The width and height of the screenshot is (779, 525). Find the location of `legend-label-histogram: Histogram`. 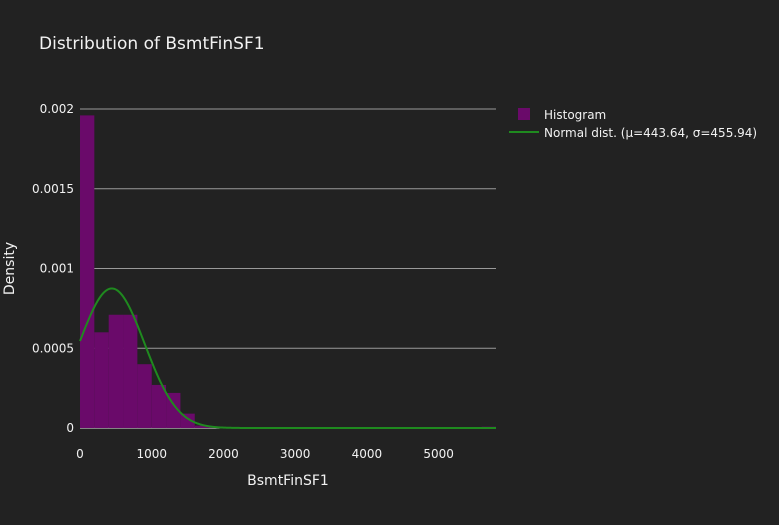

legend-label-histogram: Histogram is located at coordinates (575, 115).